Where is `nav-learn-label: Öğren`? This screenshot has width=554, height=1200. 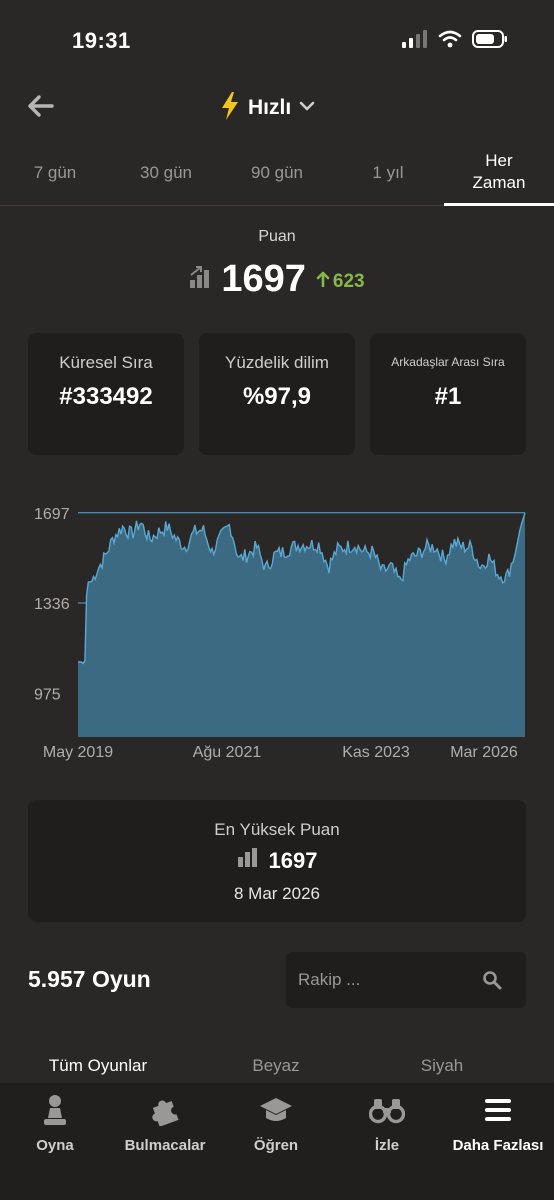
nav-learn-label: Öğren is located at coordinates (276, 1145).